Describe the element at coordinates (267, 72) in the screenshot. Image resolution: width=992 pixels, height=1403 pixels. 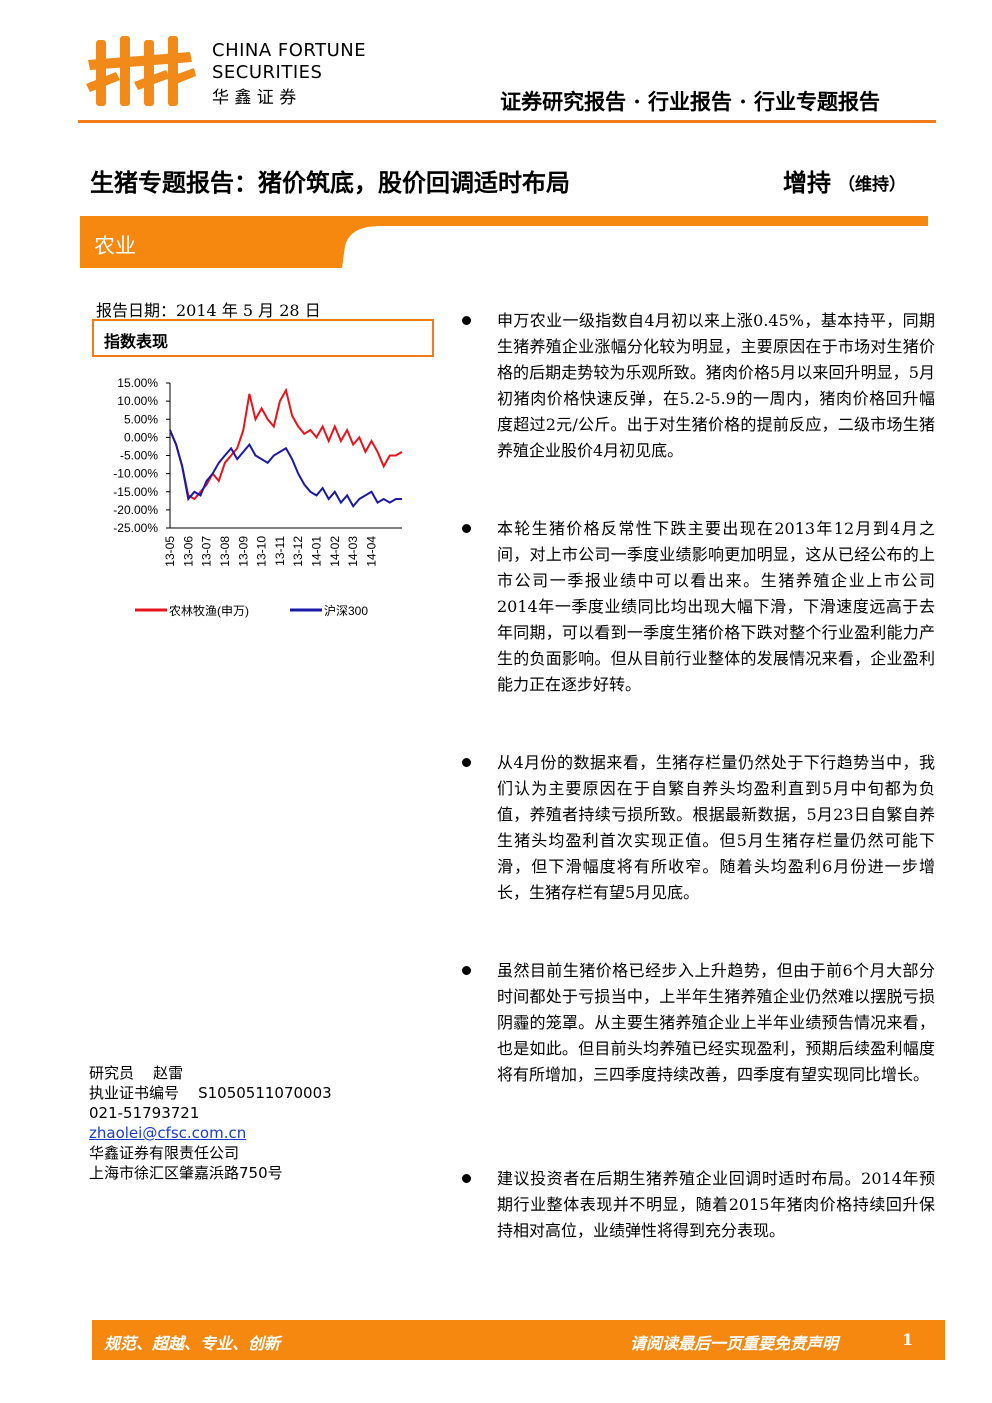
I see `company-en: SECURITIES` at that location.